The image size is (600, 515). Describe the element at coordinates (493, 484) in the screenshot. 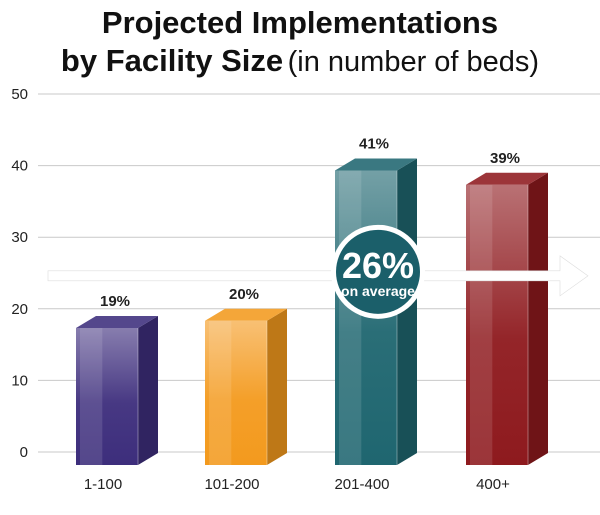

I see `x-tick-label: 400+` at that location.